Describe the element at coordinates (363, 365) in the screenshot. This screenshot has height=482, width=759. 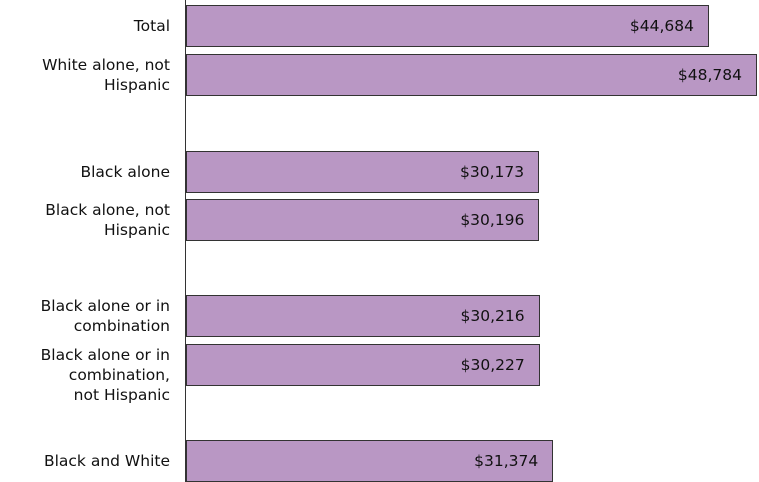
I see `bar: $30,227` at that location.